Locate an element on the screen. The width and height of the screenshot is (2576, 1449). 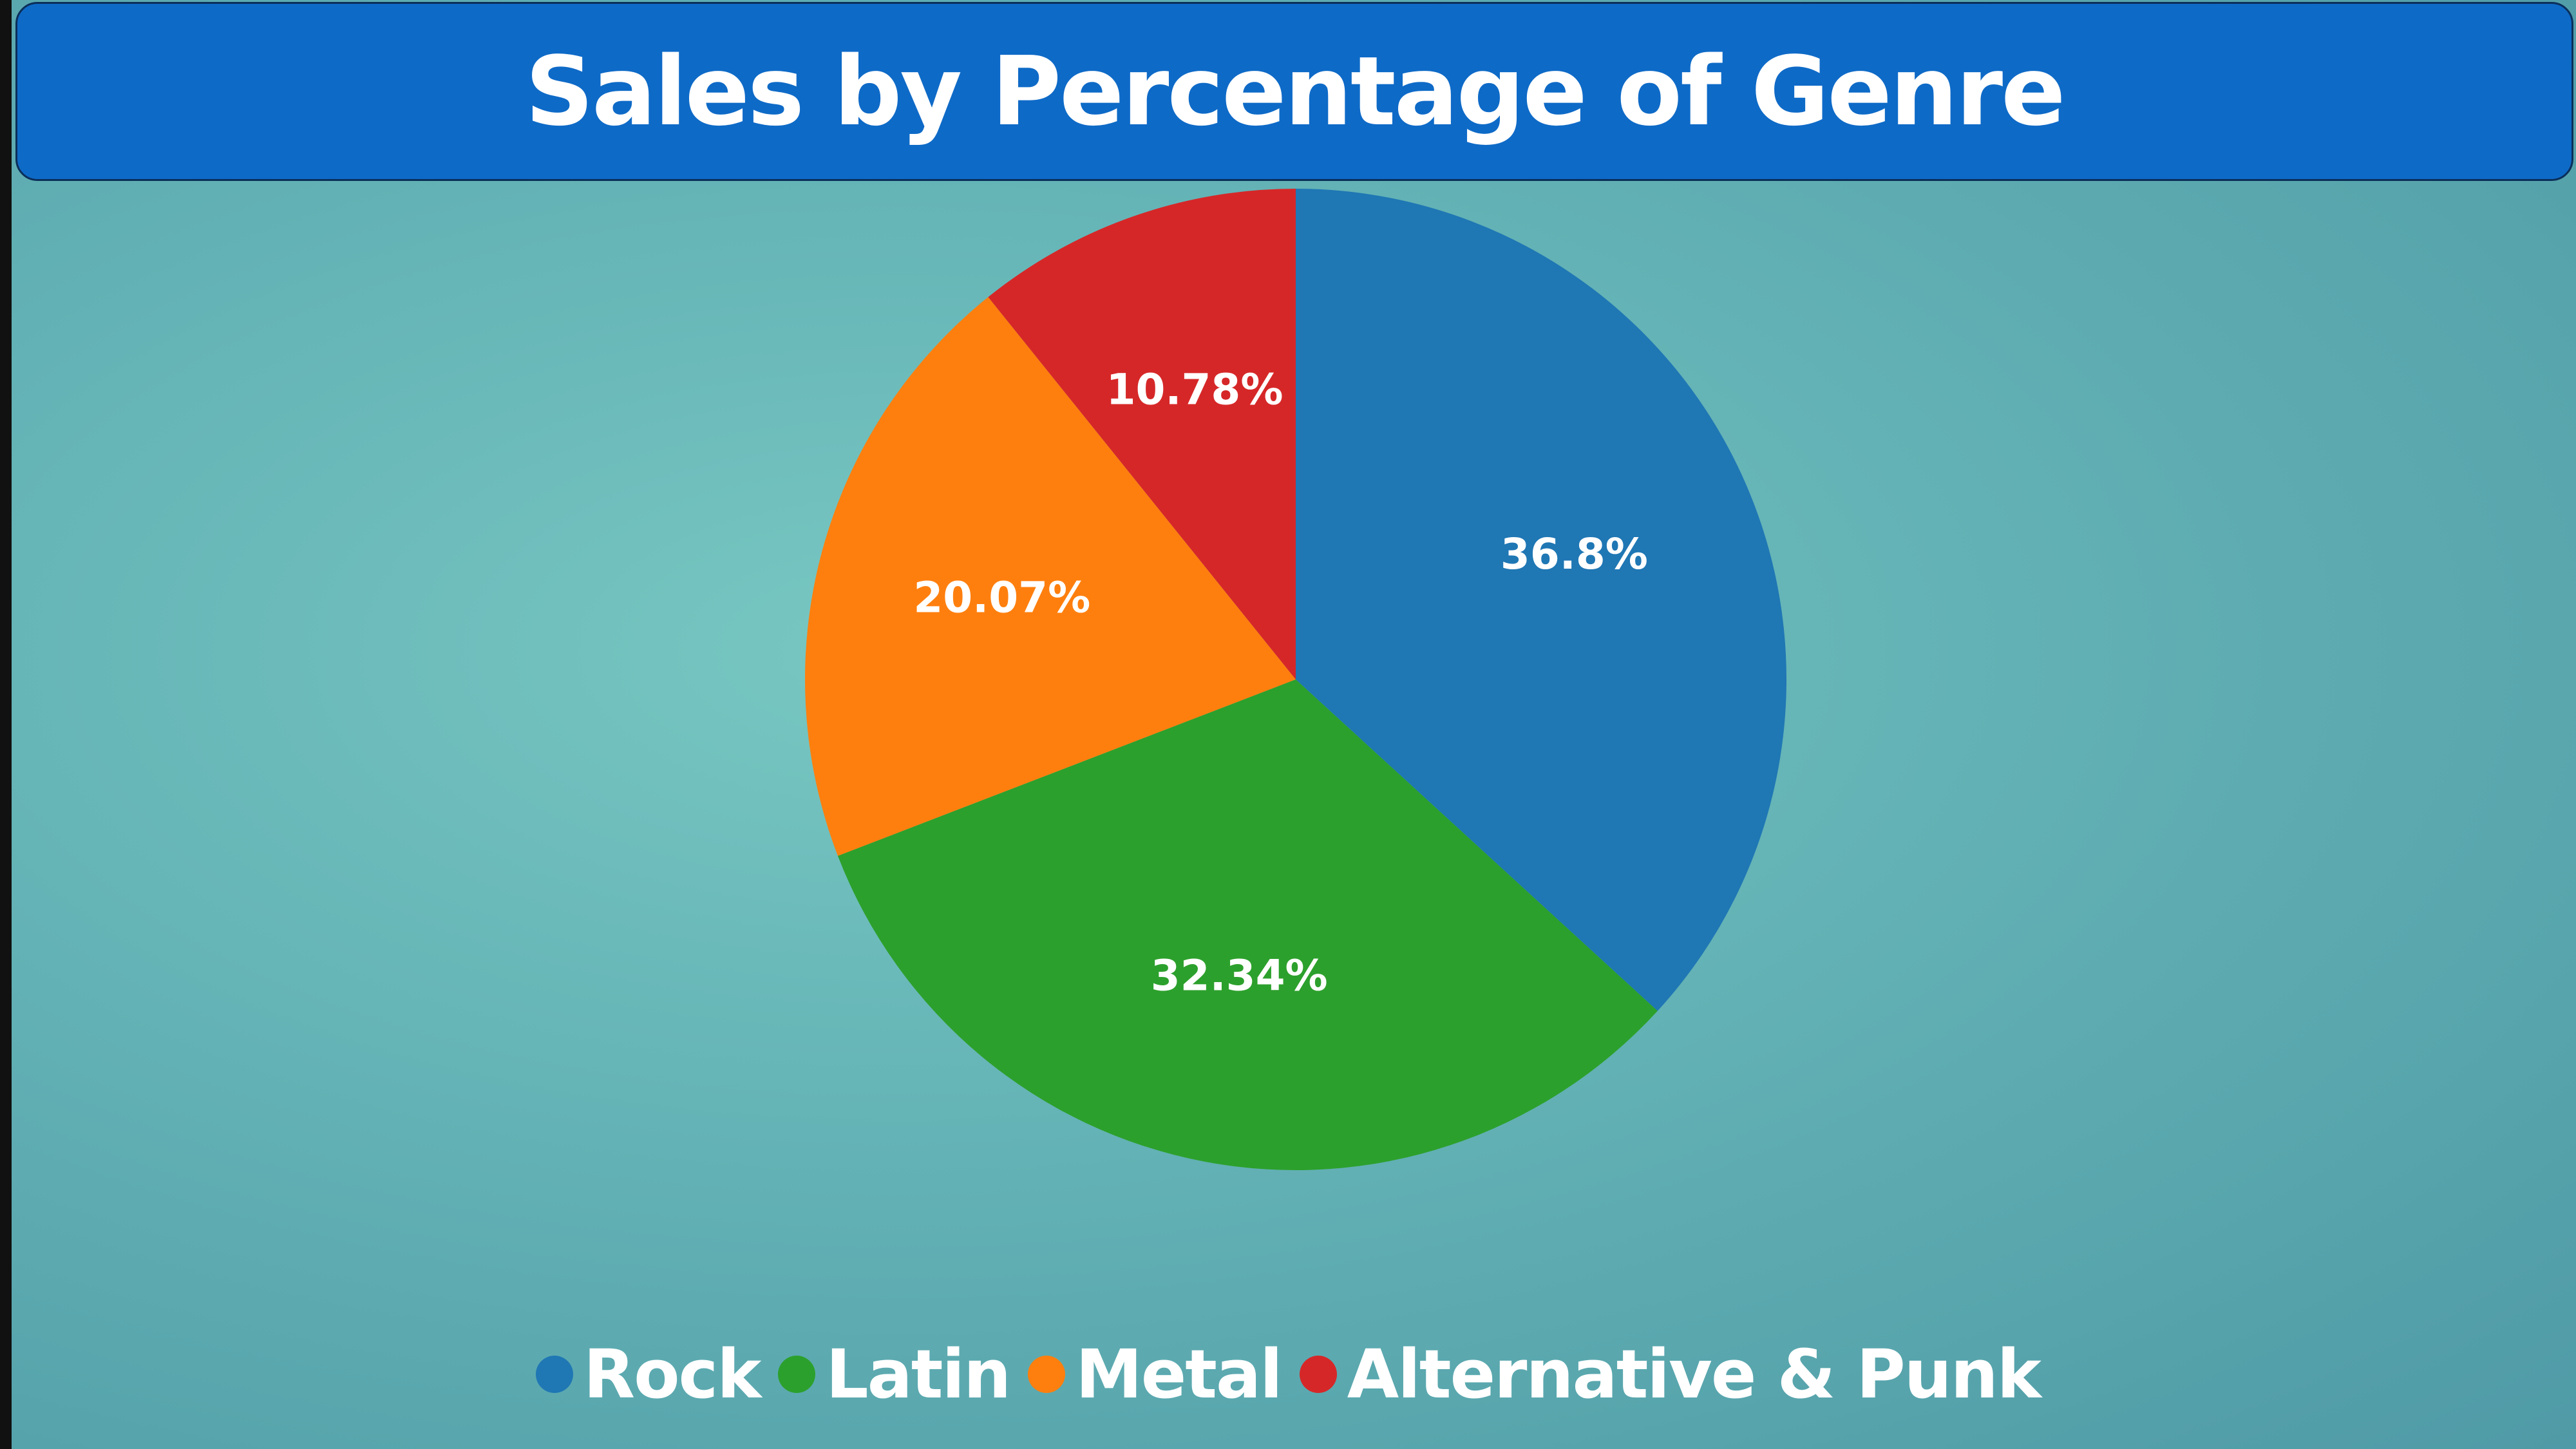
legend-swatch-alternative-punk is located at coordinates (1318, 1374).